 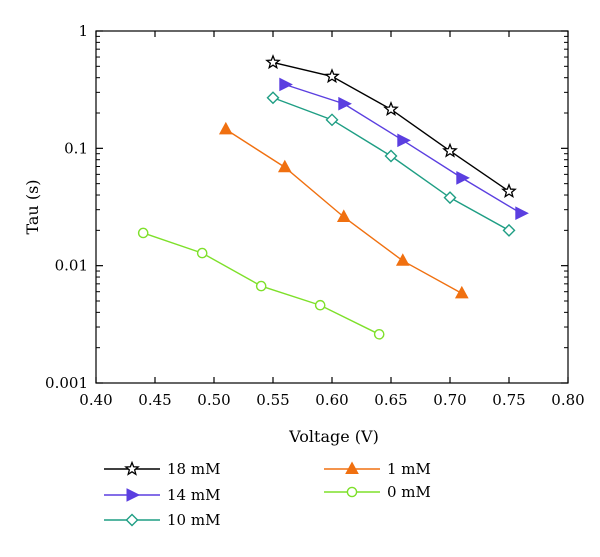 What do you see at coordinates (272, 400) in the screenshot?
I see `x-tick-label: 0.55` at bounding box center [272, 400].